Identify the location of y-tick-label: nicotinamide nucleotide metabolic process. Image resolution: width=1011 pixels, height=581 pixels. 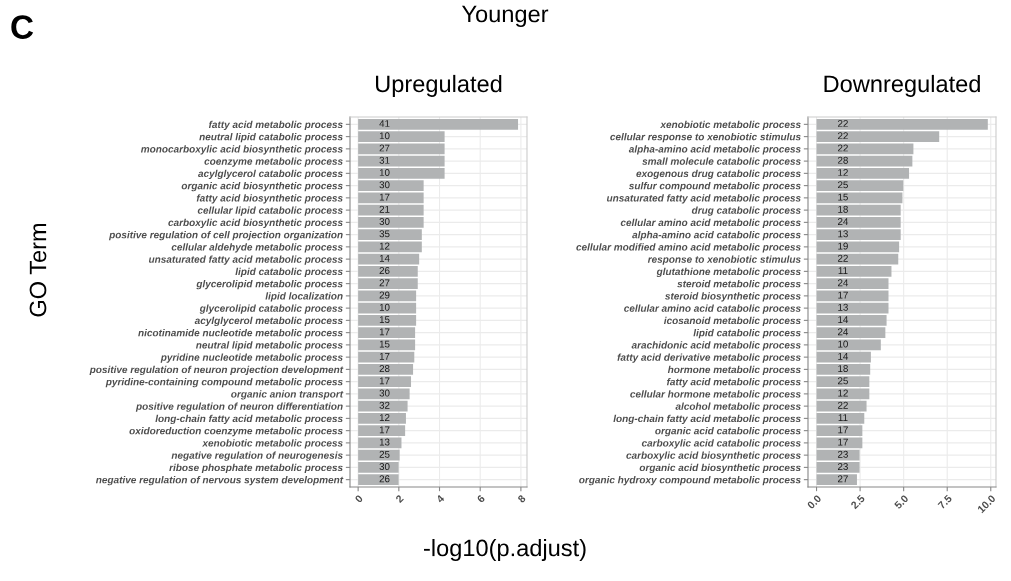
(240, 334).